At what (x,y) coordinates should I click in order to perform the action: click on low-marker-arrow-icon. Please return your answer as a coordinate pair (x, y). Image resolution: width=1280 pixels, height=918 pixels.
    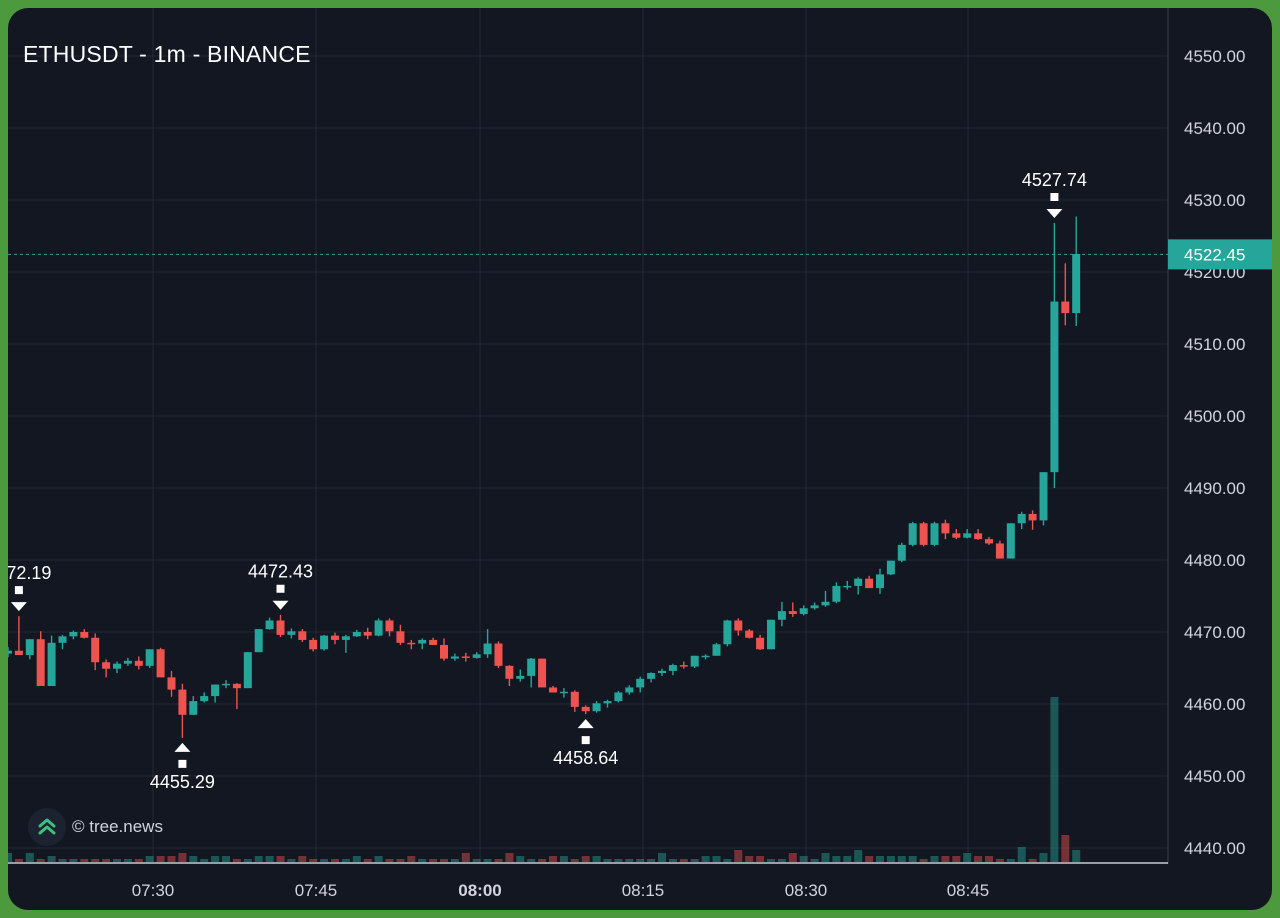
    Looking at the image, I should click on (182, 755).